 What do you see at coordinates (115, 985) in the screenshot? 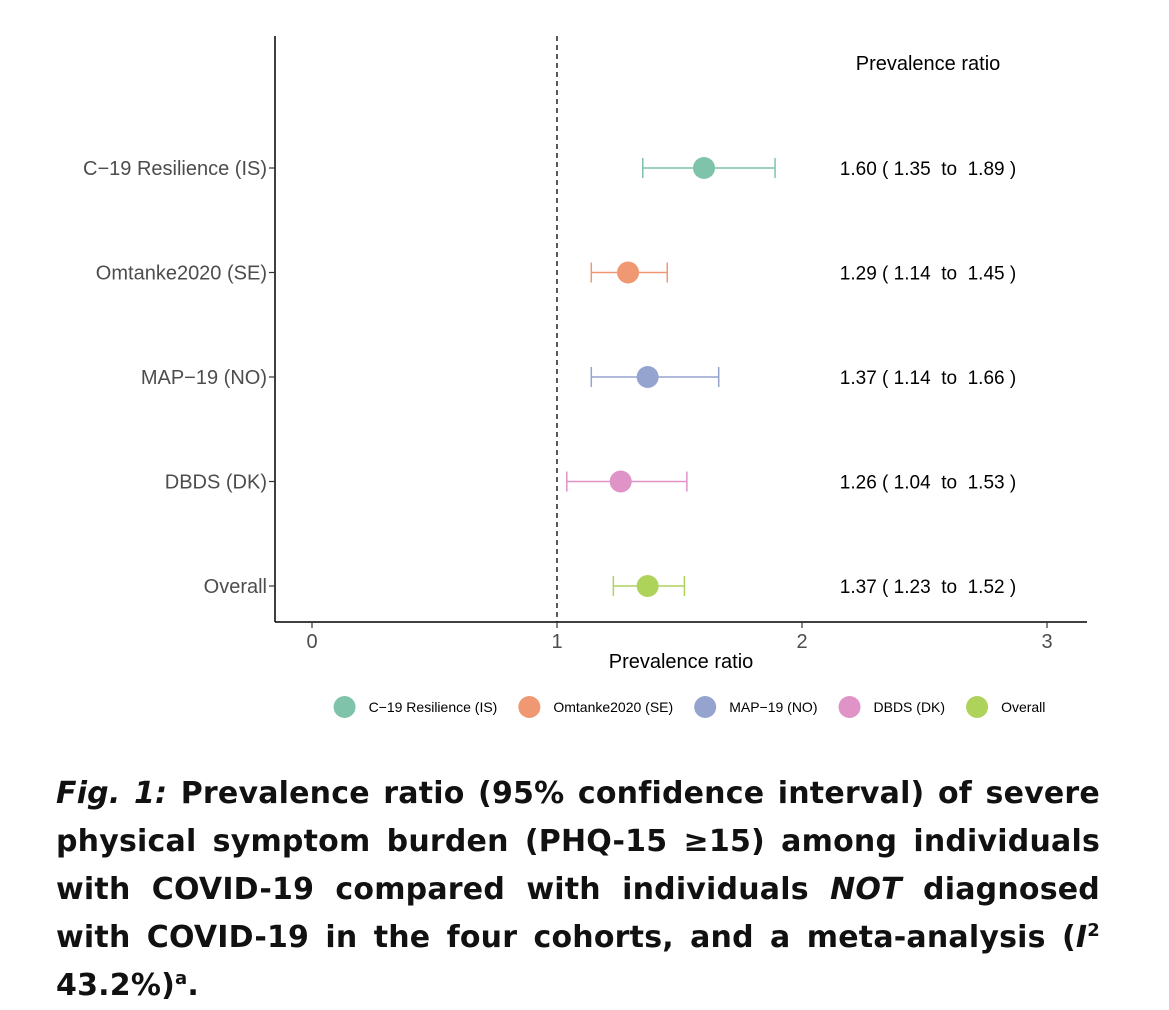
I see `caption-part3: 43.2%)` at bounding box center [115, 985].